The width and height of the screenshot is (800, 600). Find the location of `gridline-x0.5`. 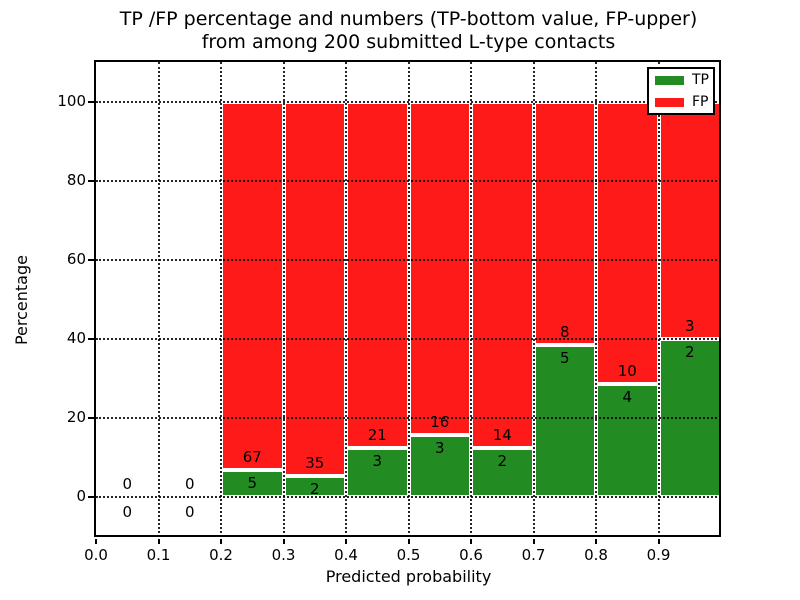

gridline-x0.5 is located at coordinates (408, 299).